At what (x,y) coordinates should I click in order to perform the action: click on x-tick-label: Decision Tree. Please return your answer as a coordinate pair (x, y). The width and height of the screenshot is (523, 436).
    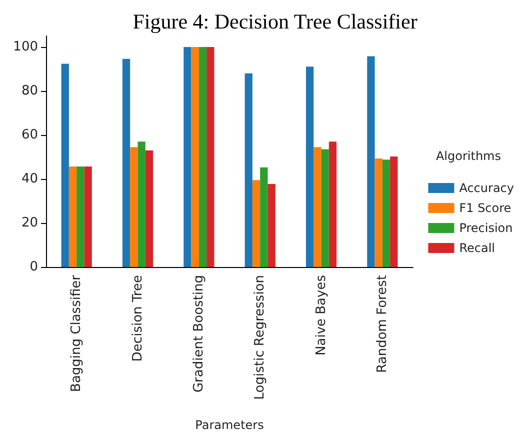
    Looking at the image, I should click on (138, 318).